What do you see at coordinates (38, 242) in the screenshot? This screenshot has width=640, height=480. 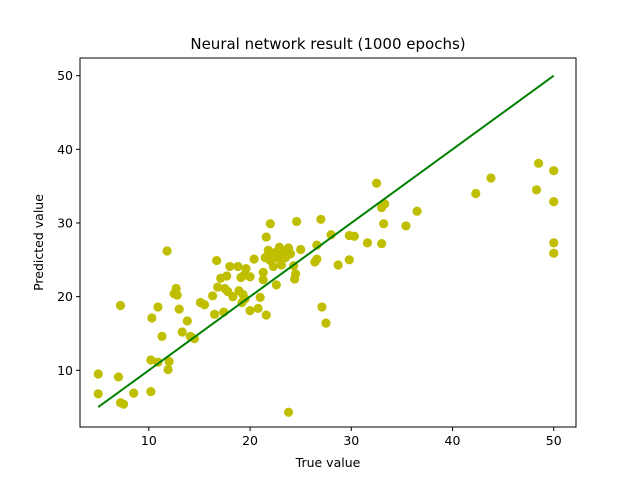 I see `y-axis-label: Predicted value` at bounding box center [38, 242].